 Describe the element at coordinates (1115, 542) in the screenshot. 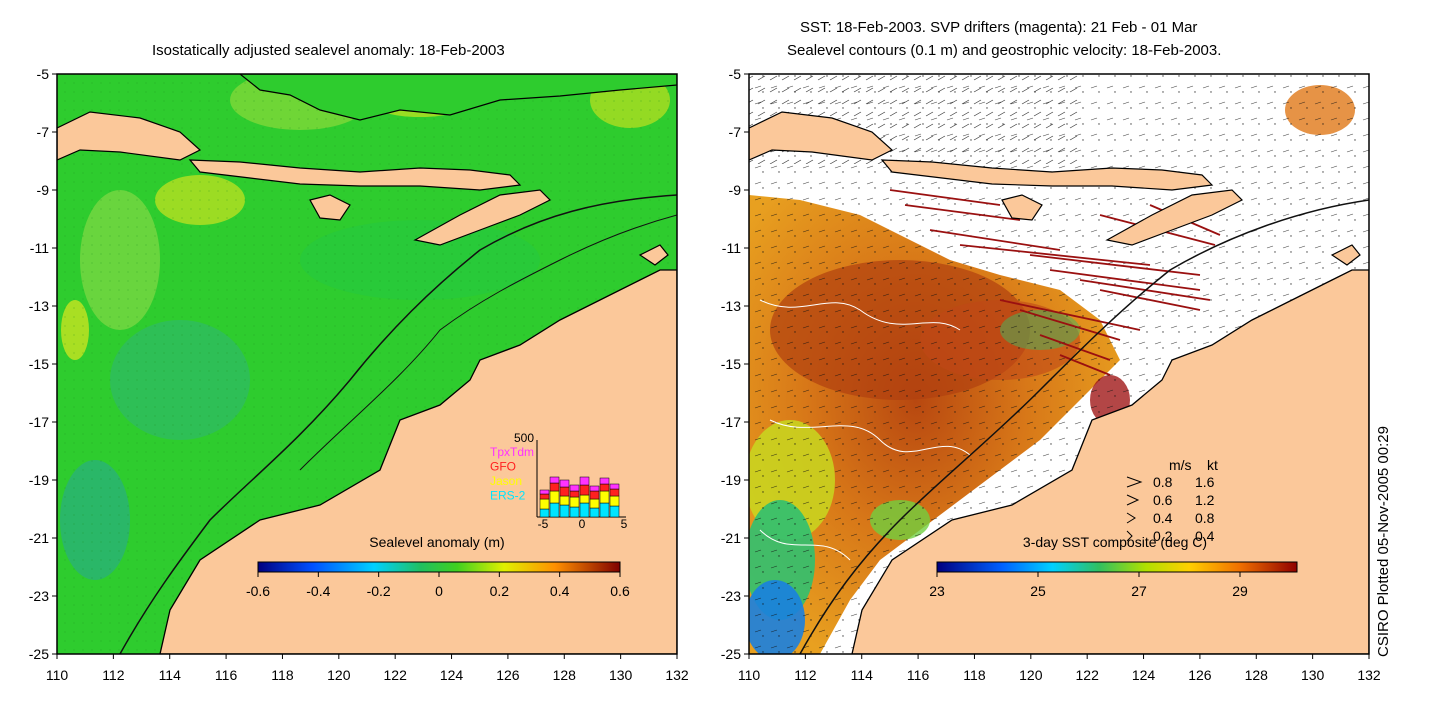

I see `sst-colorbar-label: 3-day SST composite (deg C)` at that location.